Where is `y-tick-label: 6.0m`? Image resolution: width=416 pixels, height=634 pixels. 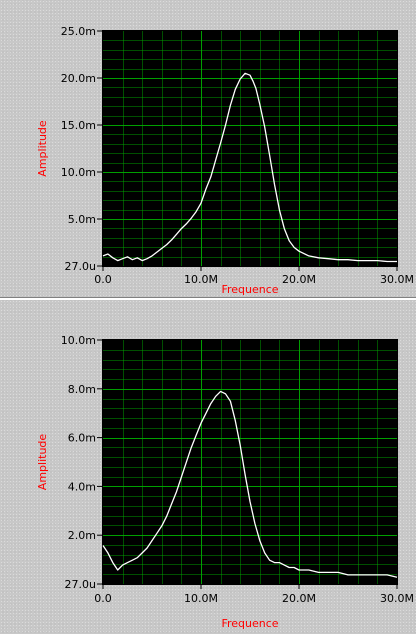
y-tick-label: 6.0m is located at coordinates (82, 438).